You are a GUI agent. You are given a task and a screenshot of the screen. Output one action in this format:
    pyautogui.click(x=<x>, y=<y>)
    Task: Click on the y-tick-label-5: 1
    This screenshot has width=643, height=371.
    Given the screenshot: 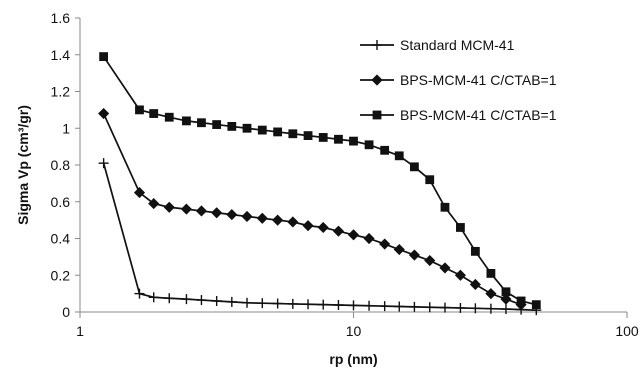 What is the action you would take?
    pyautogui.click(x=66, y=128)
    